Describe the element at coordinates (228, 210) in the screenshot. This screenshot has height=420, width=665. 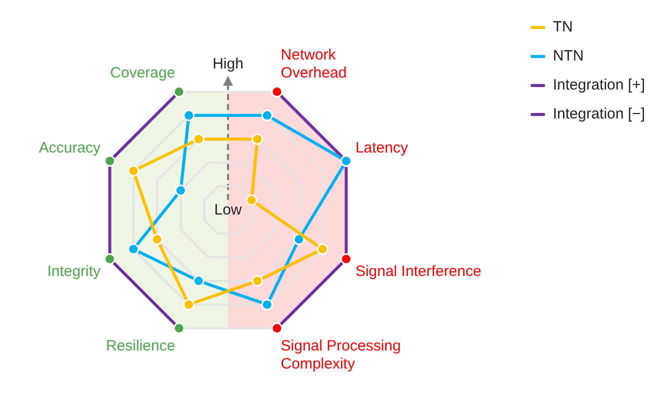
I see `text: Low` at that location.